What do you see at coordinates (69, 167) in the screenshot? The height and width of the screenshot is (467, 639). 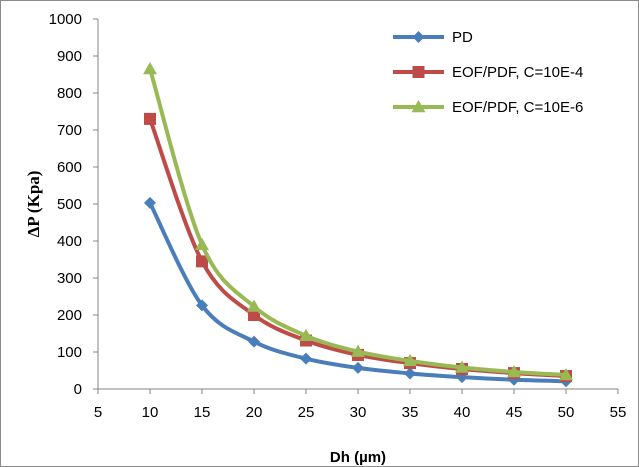 I see `y-tick-label: 600` at bounding box center [69, 167].